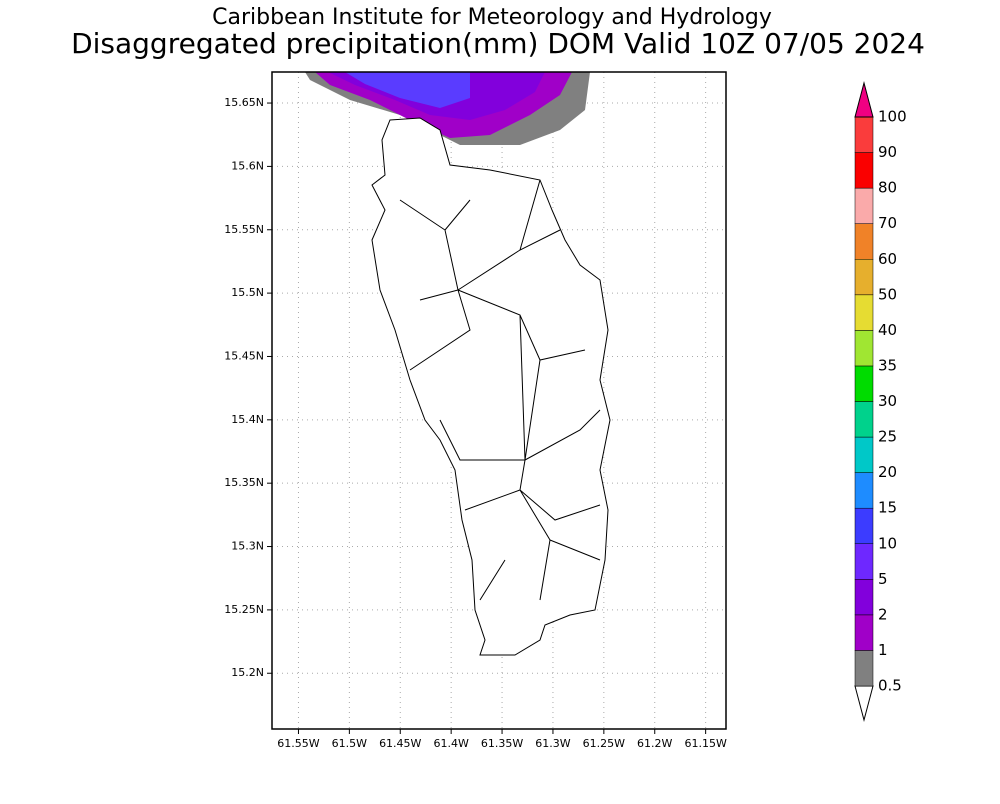 This screenshot has height=804, width=1000. I want to click on colorbar-label: 70, so click(887, 223).